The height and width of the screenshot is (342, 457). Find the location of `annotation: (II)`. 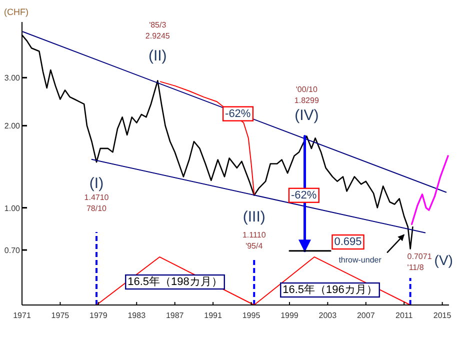

annotation: (II) is located at coordinates (157, 56).